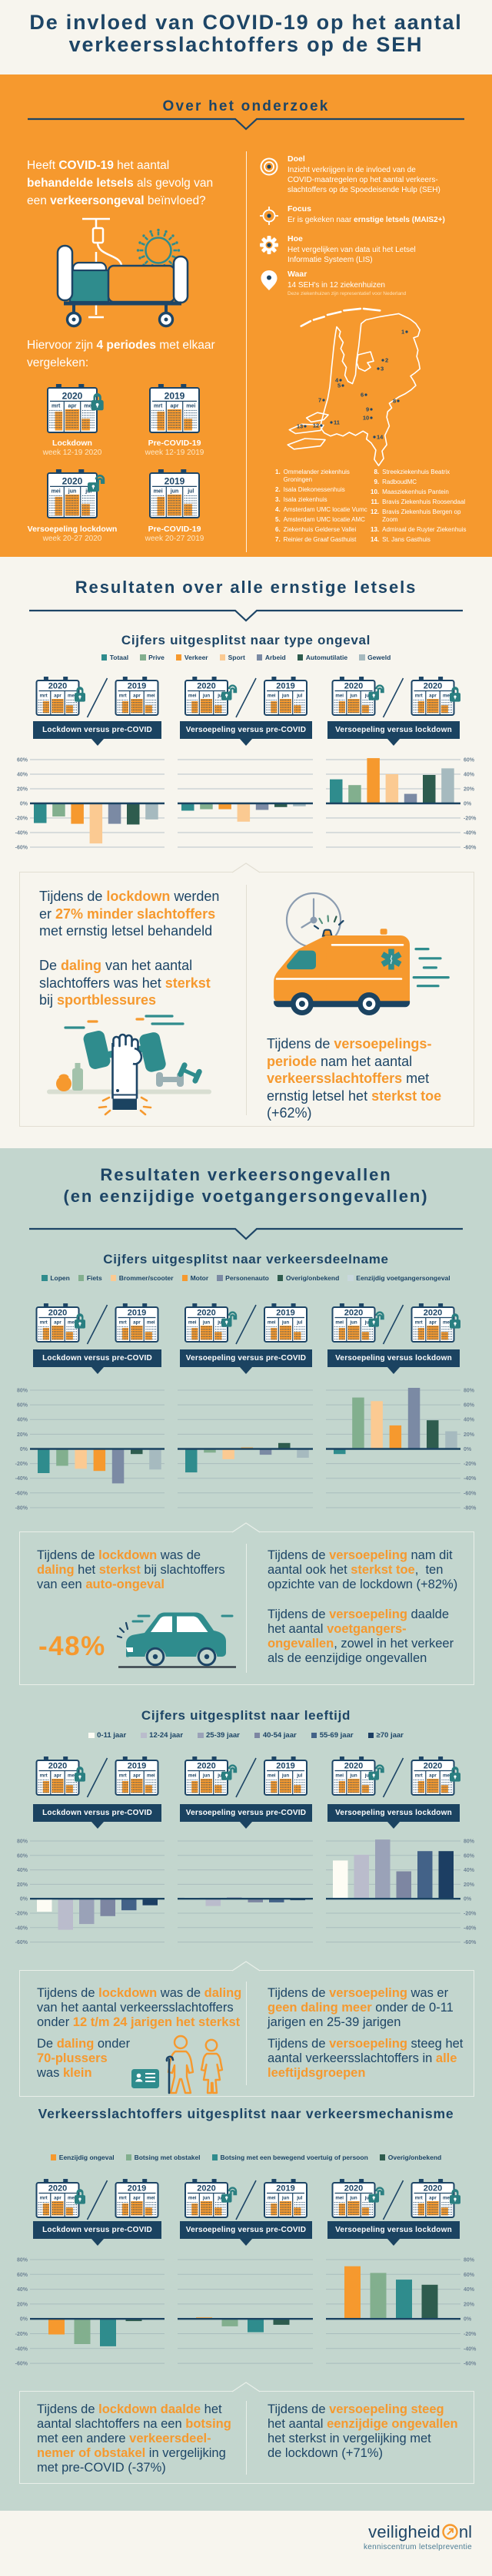  I want to click on svg-text: 3, so click(382, 369).